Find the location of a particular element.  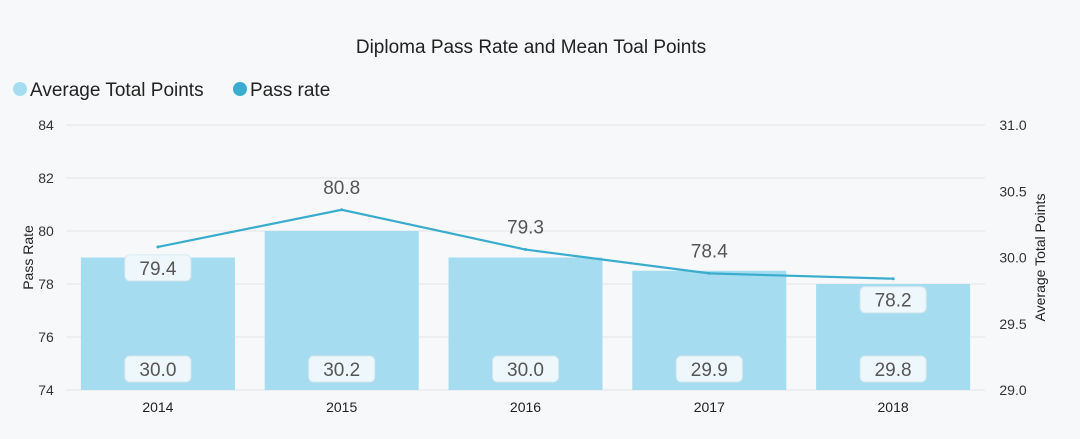

y-right-tick-label: 29.0 is located at coordinates (1012, 390).